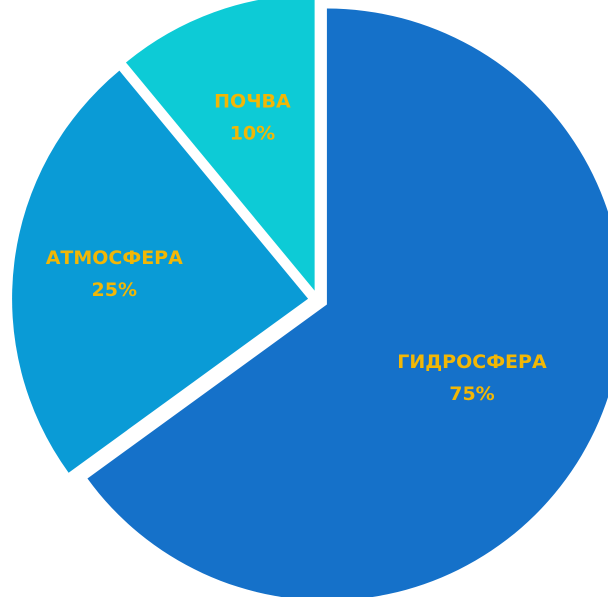 The width and height of the screenshot is (608, 597). What do you see at coordinates (114, 290) in the screenshot?
I see `slice-value-label: 25%` at bounding box center [114, 290].